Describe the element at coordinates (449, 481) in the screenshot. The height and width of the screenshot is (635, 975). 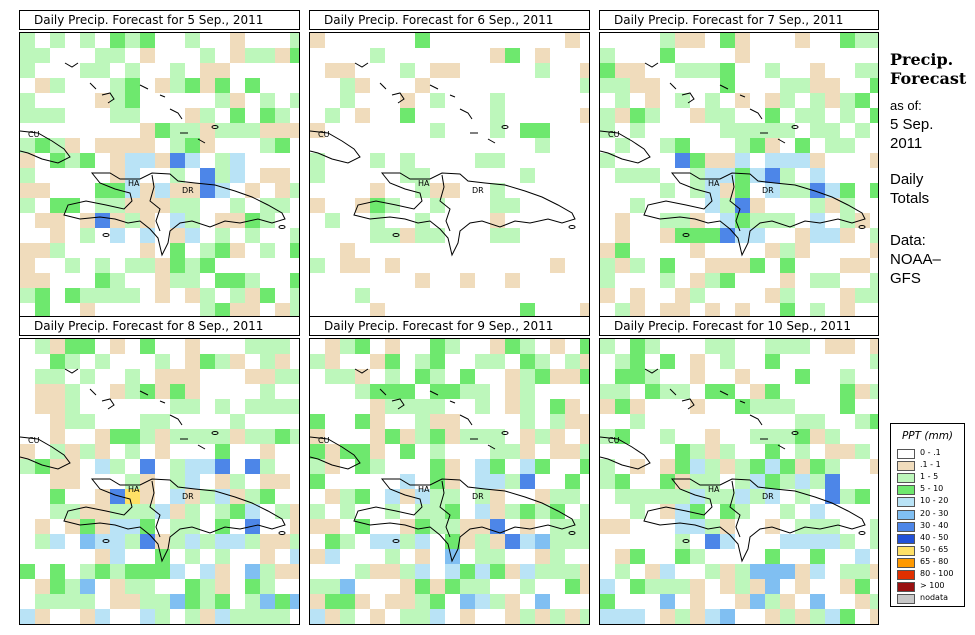
I see `precip-grid` at that location.